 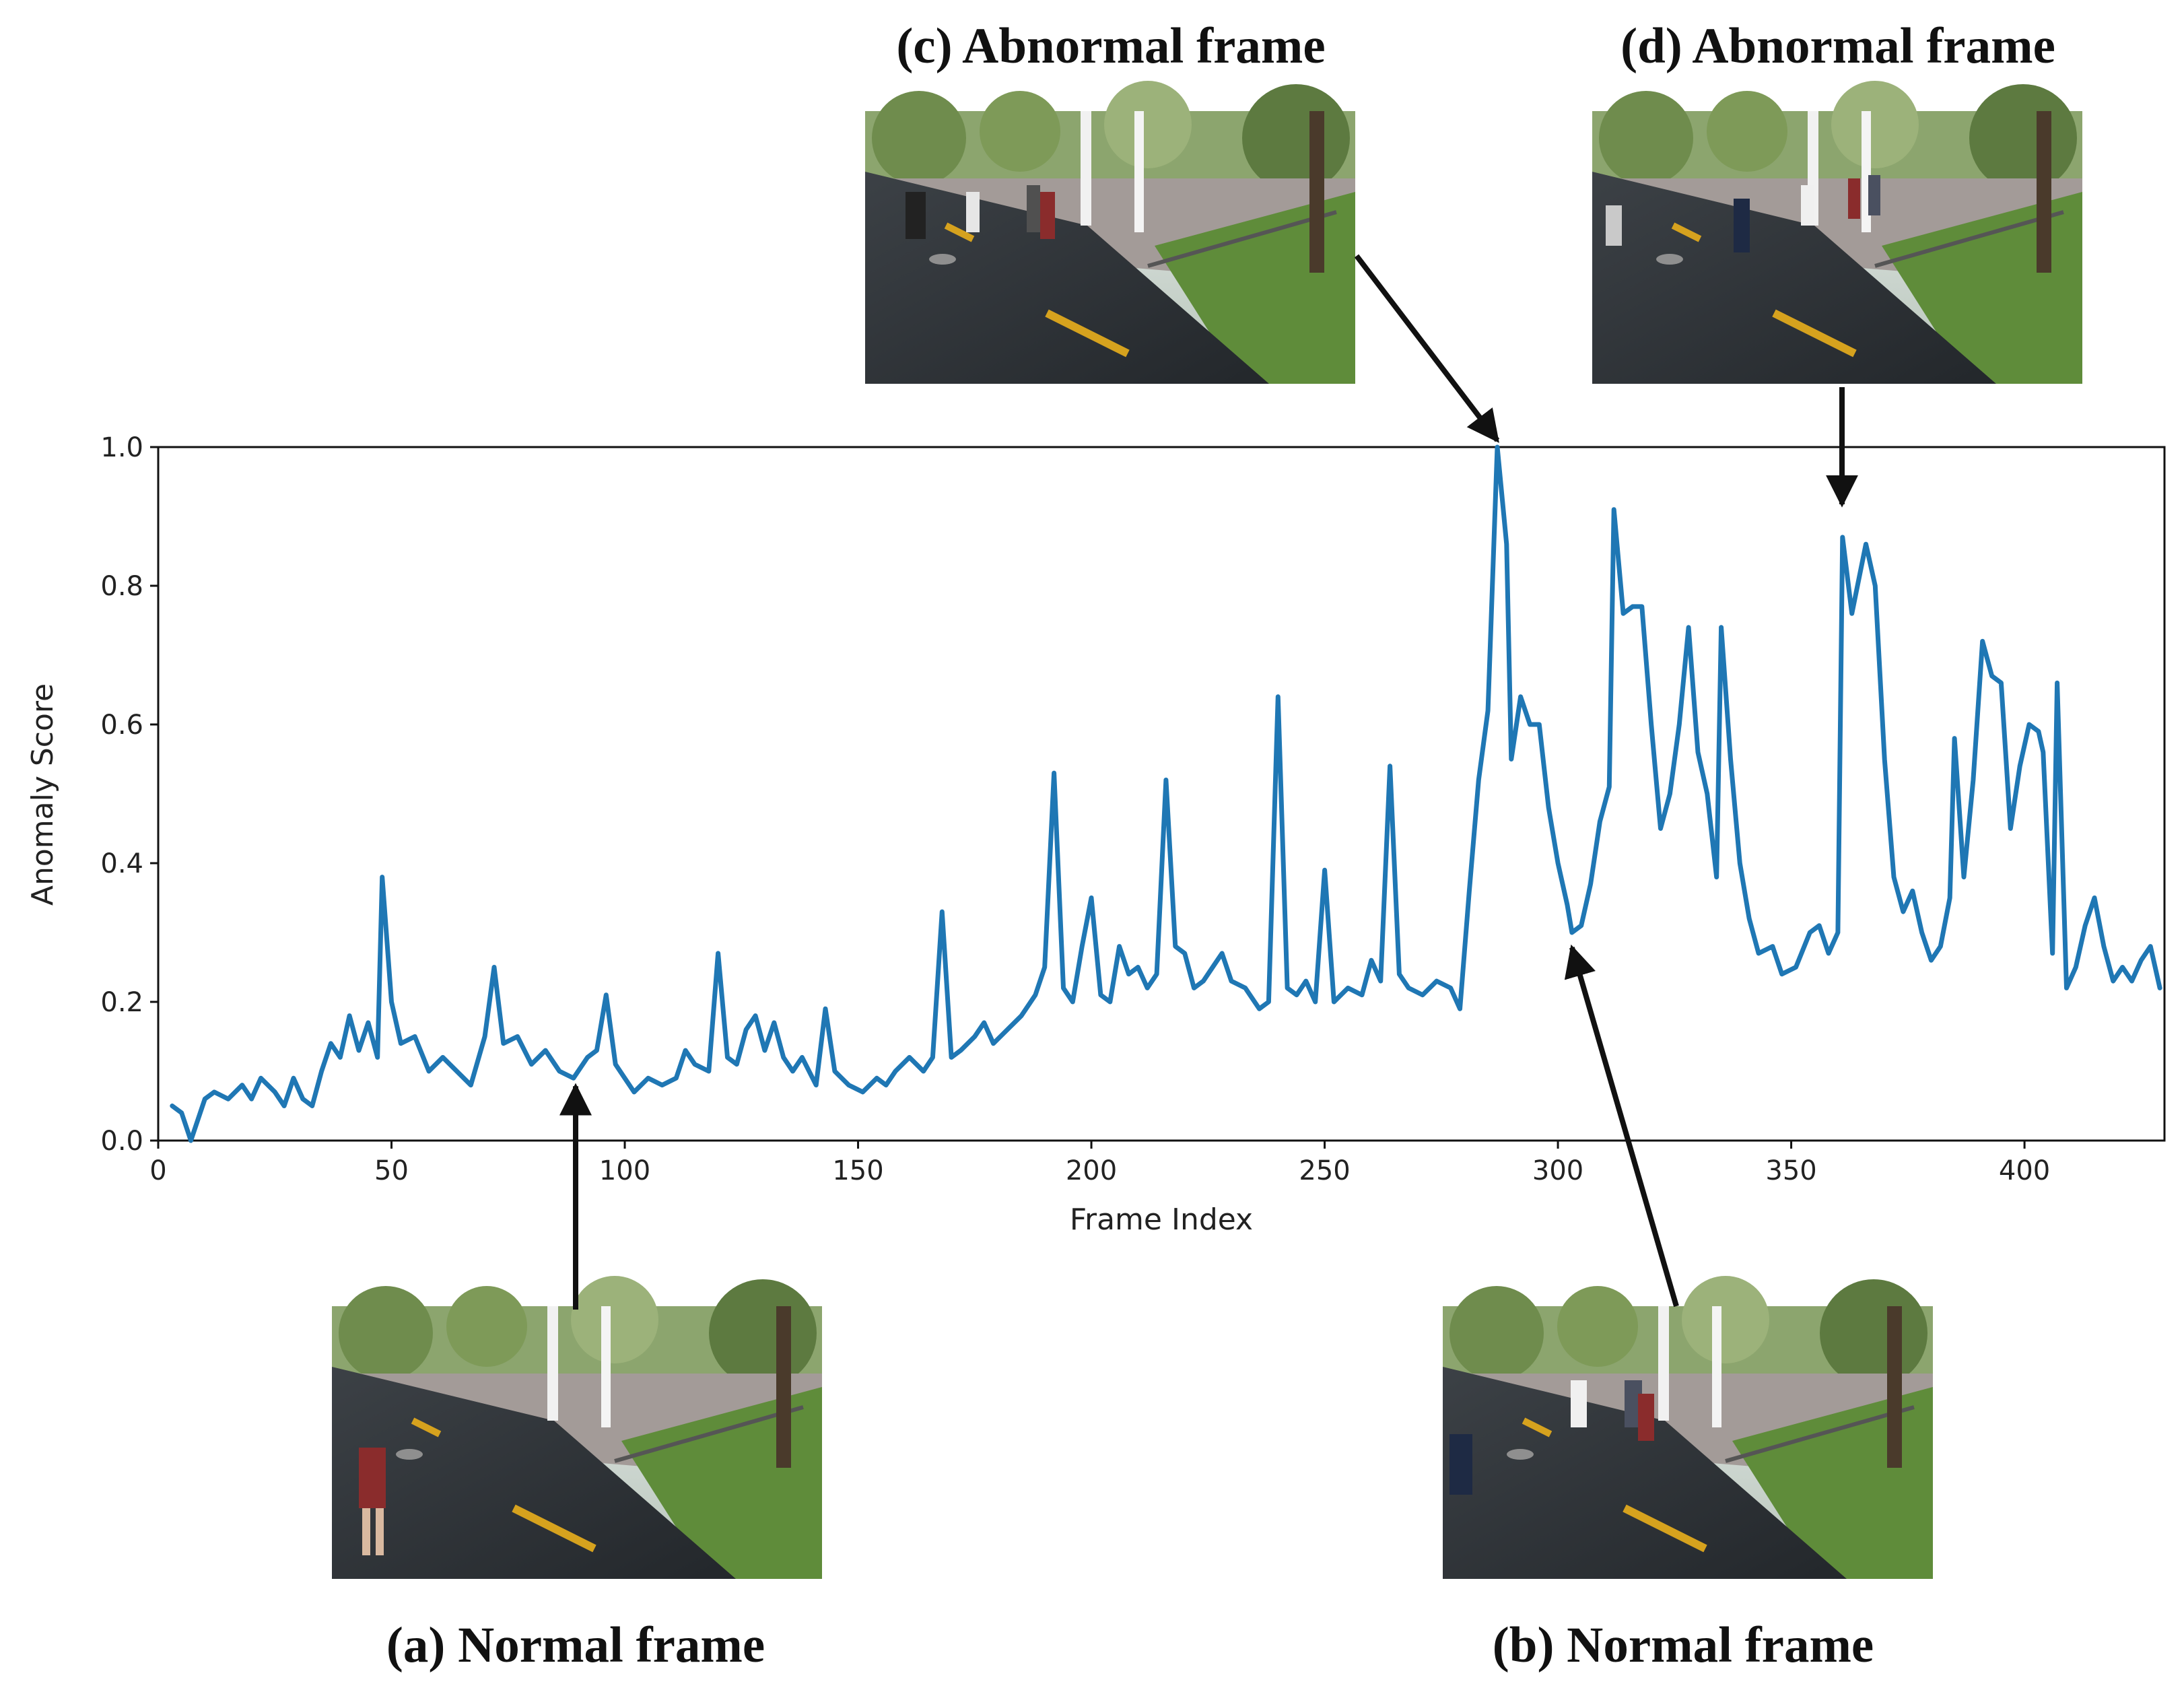 I want to click on y-tick-label: 0.6, so click(x=122, y=725).